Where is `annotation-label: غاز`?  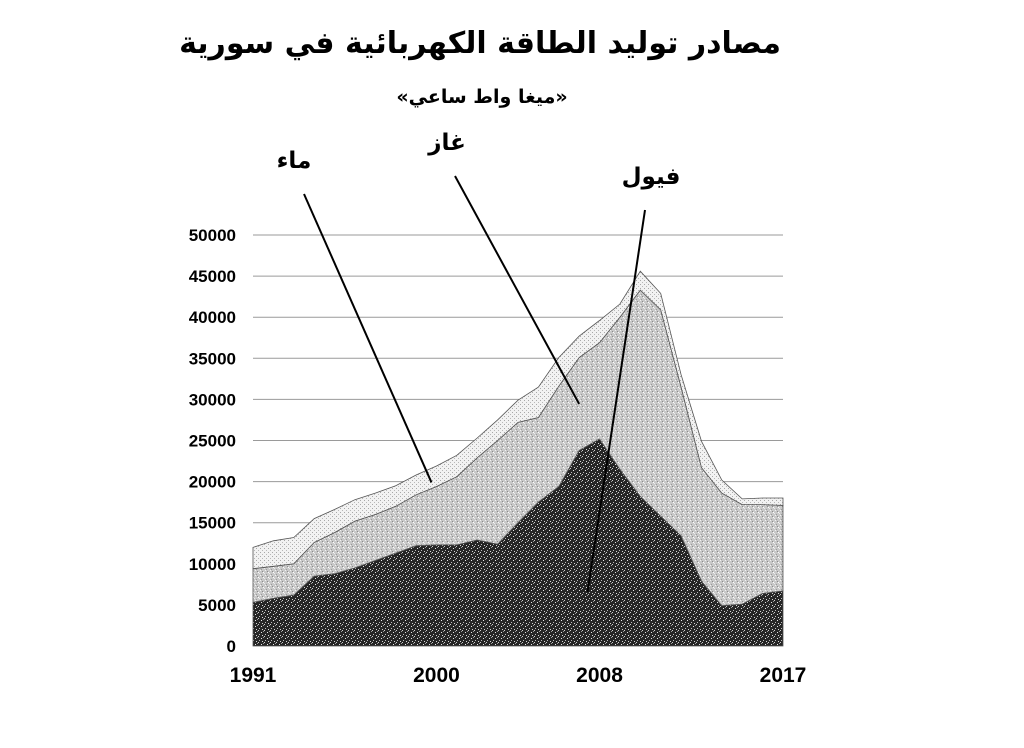
annotation-label: غاز is located at coordinates (446, 143).